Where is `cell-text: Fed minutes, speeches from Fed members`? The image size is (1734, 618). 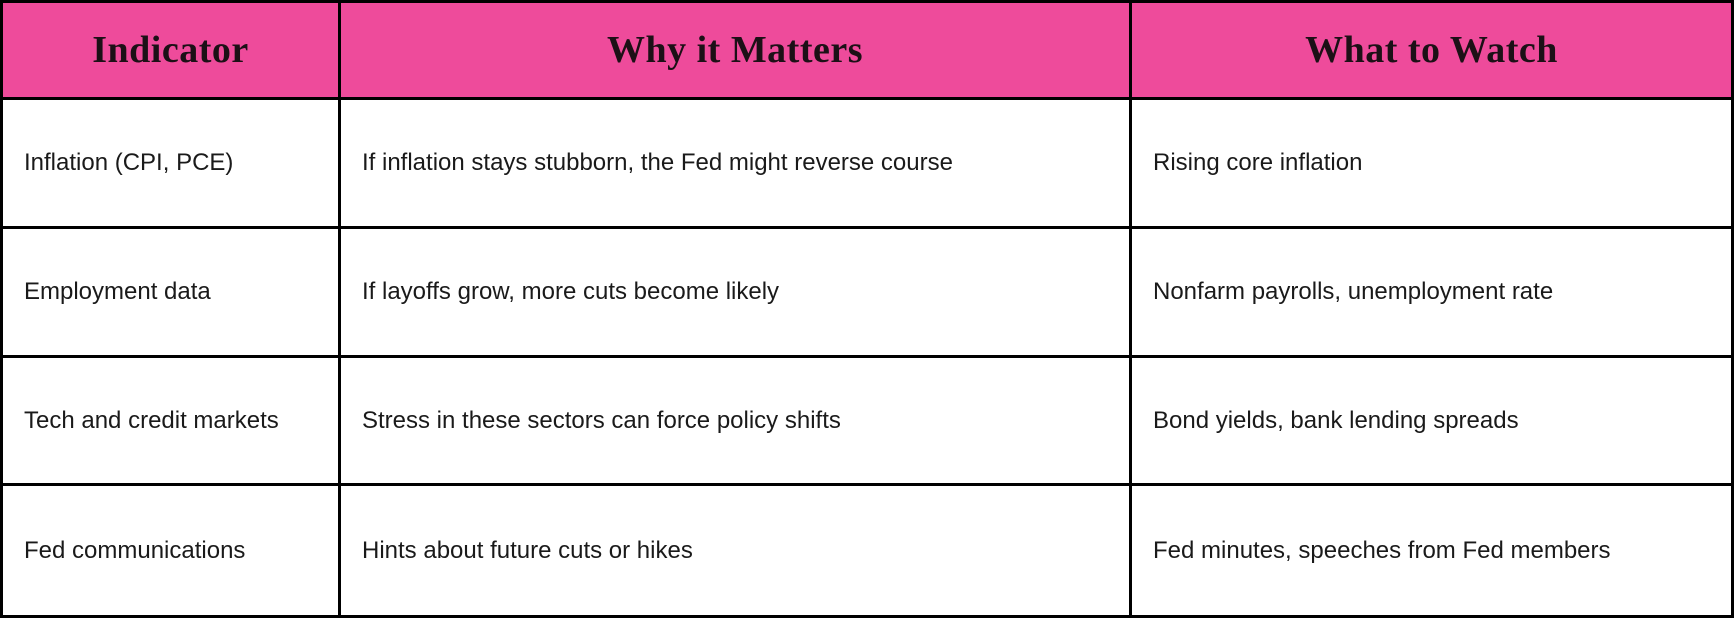
cell-text: Fed minutes, speeches from Fed members is located at coordinates (1382, 551).